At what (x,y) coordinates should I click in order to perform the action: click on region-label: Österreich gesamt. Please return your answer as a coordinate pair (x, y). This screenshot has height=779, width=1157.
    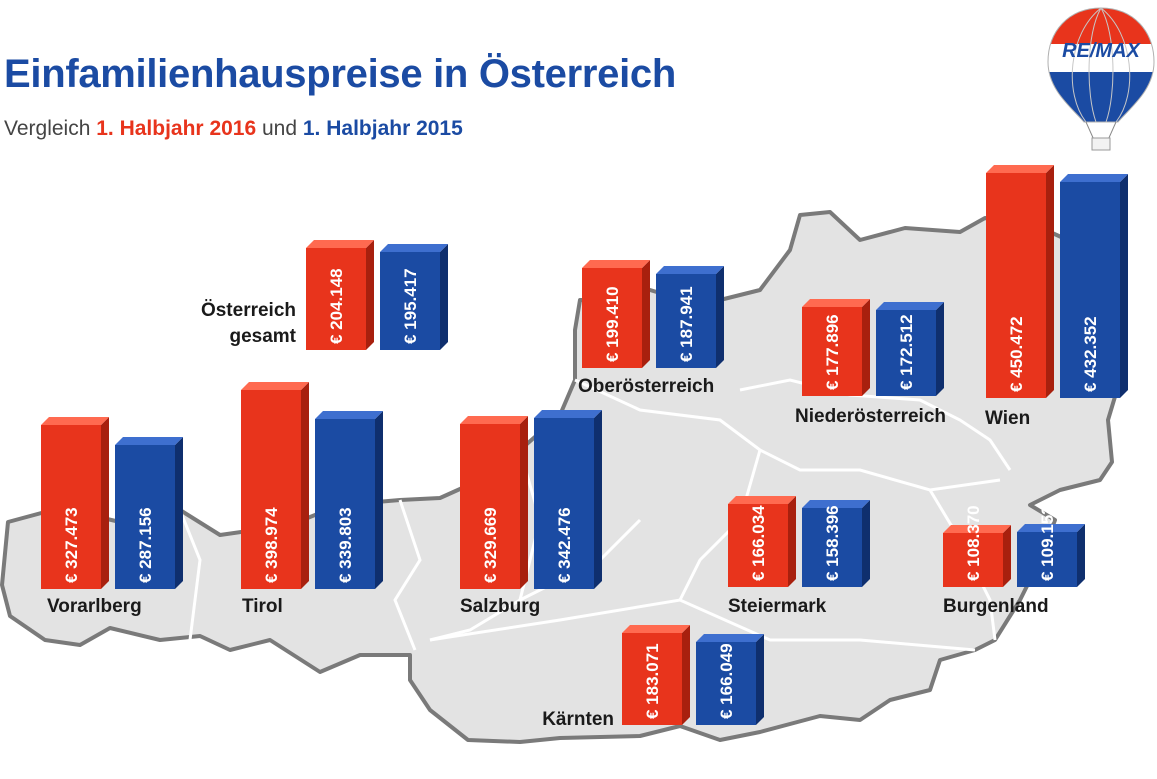
    Looking at the image, I should click on (249, 323).